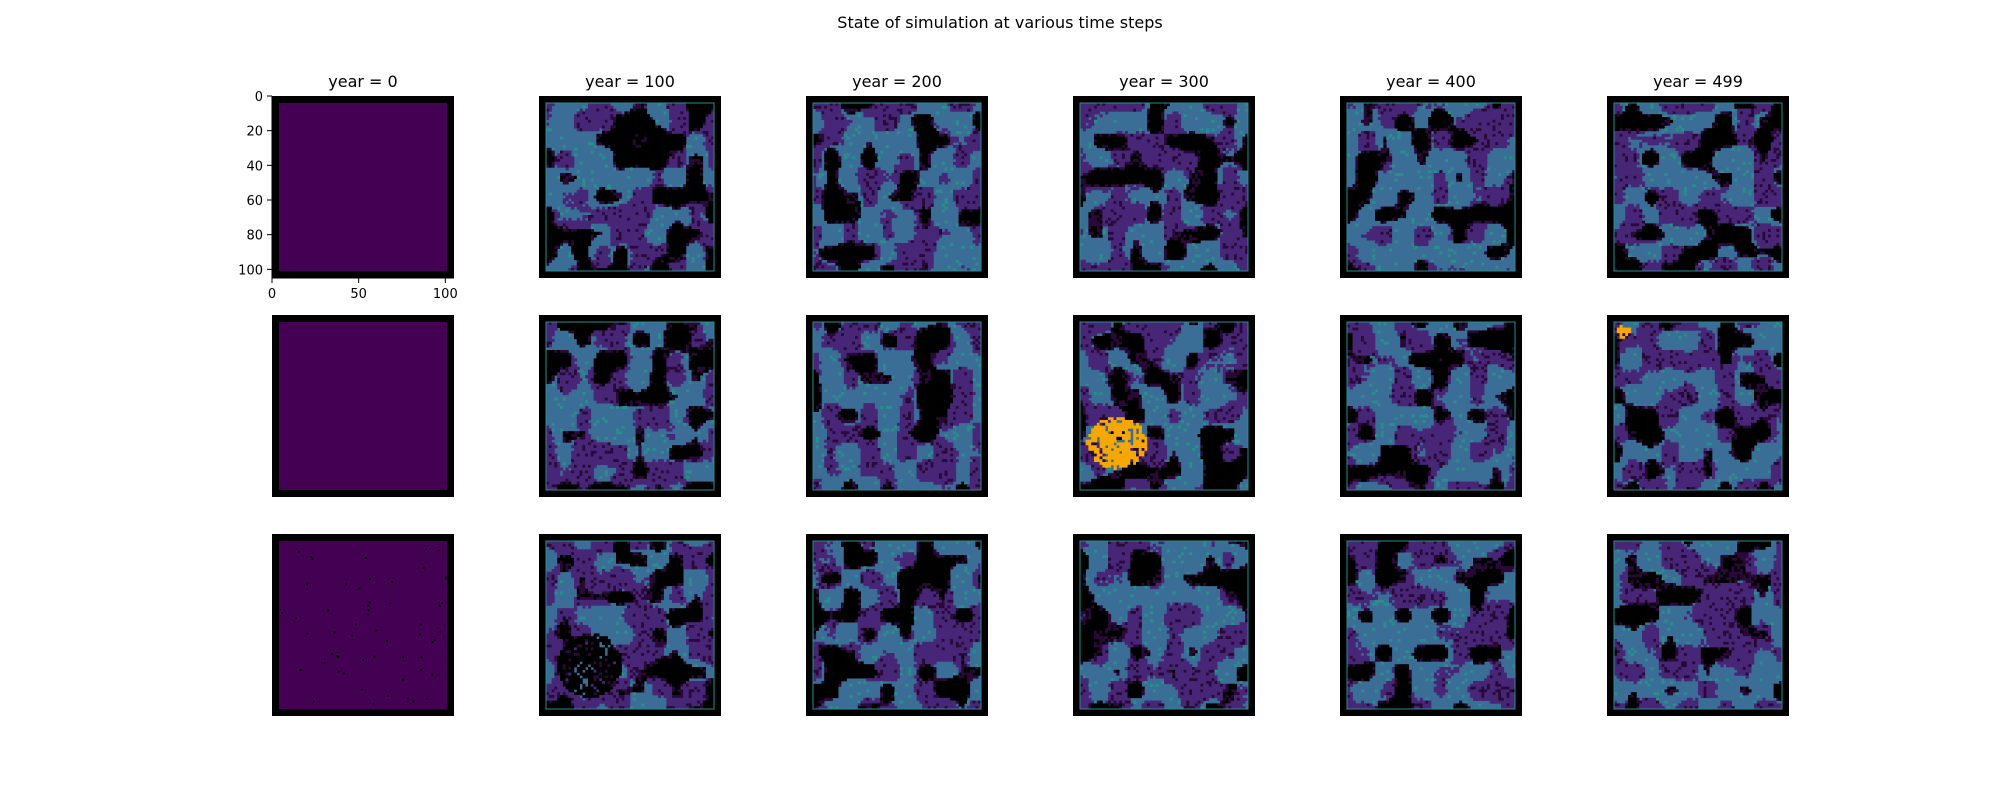 Image resolution: width=2000 pixels, height=800 pixels. What do you see at coordinates (254, 132) in the screenshot?
I see `y-tick-label: 20` at bounding box center [254, 132].